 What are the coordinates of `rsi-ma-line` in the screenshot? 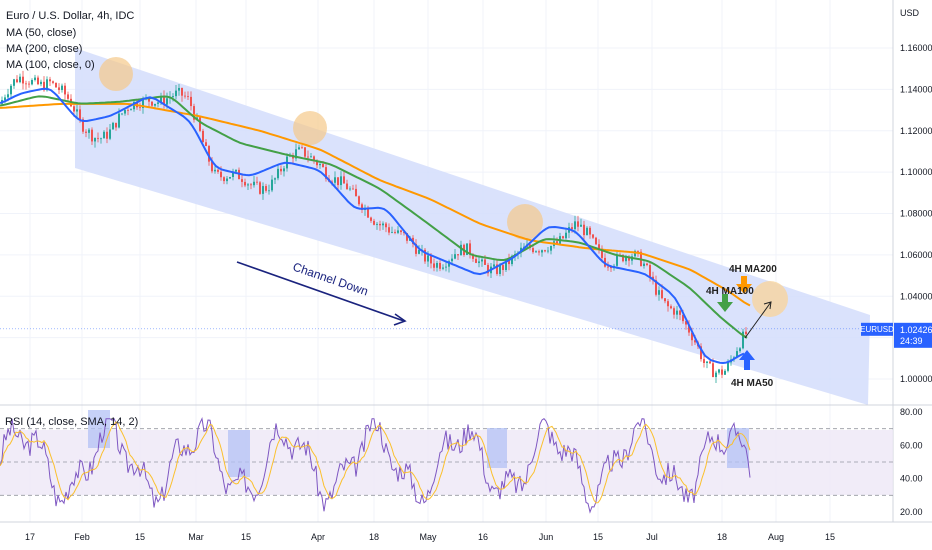 It's located at (375, 462).